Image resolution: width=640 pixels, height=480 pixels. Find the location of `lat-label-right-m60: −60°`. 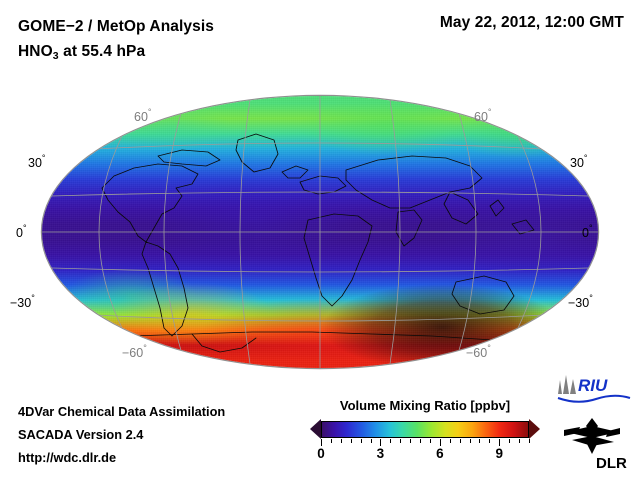

lat-label-right-m60: −60° is located at coordinates (478, 352).